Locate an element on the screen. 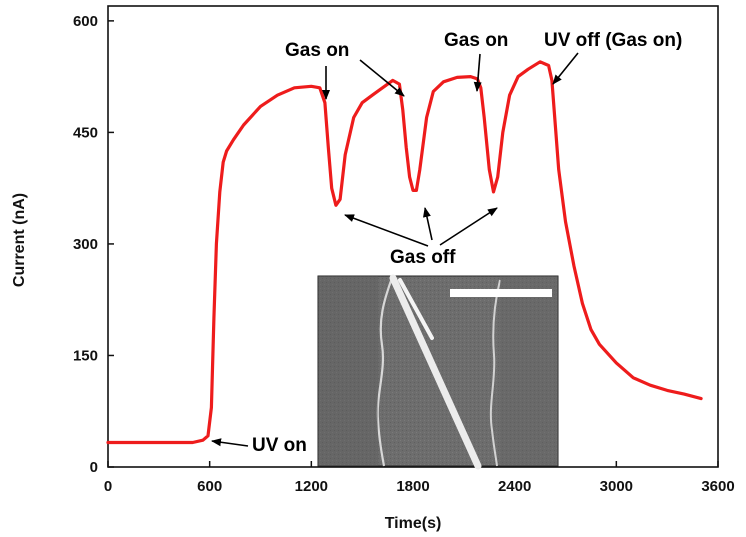  y-axis: 0 150 300 450 600 is located at coordinates (93, 244).